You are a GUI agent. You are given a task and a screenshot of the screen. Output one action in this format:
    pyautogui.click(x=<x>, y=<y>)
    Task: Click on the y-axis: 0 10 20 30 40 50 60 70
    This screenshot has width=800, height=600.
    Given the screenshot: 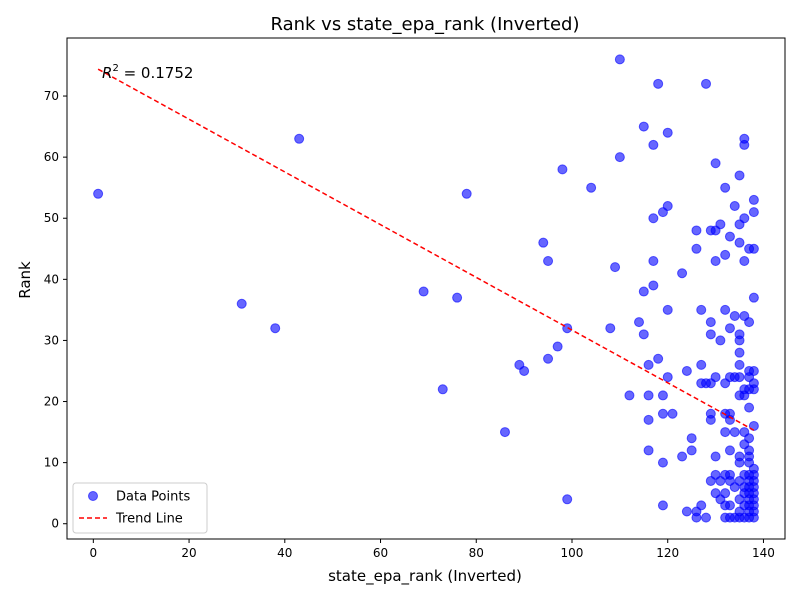 What is the action you would take?
    pyautogui.click(x=55, y=310)
    